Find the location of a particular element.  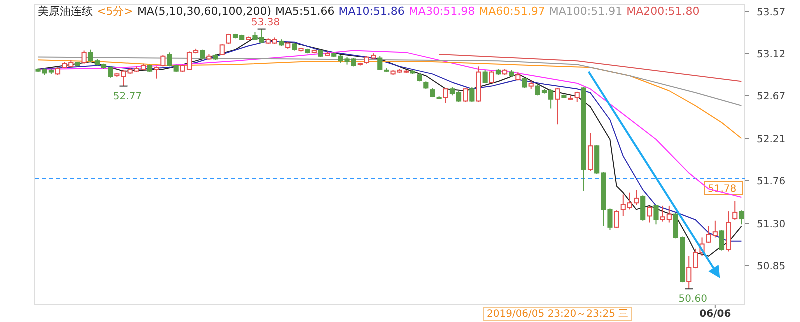

text: MA60:51.97 is located at coordinates (512, 11).